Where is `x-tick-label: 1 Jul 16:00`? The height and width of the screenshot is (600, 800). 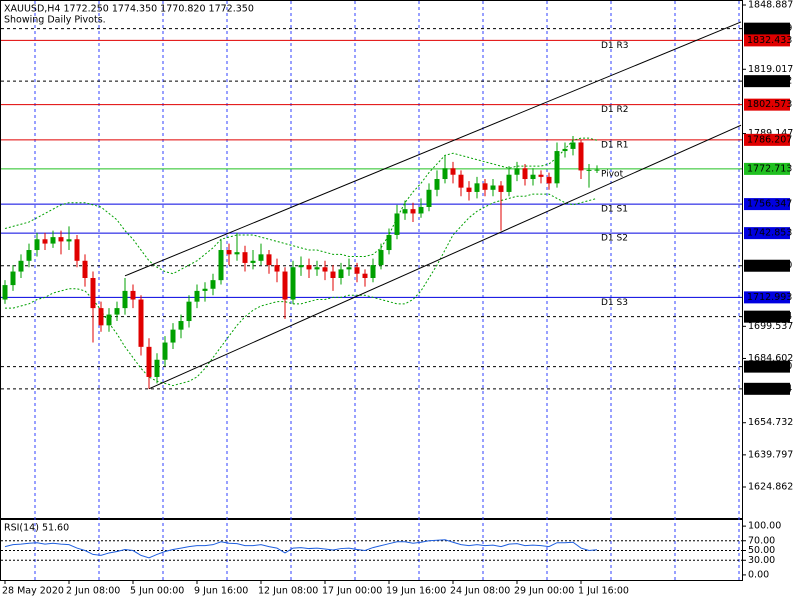
x-tick-label: 1 Jul 16:00 is located at coordinates (603, 591).